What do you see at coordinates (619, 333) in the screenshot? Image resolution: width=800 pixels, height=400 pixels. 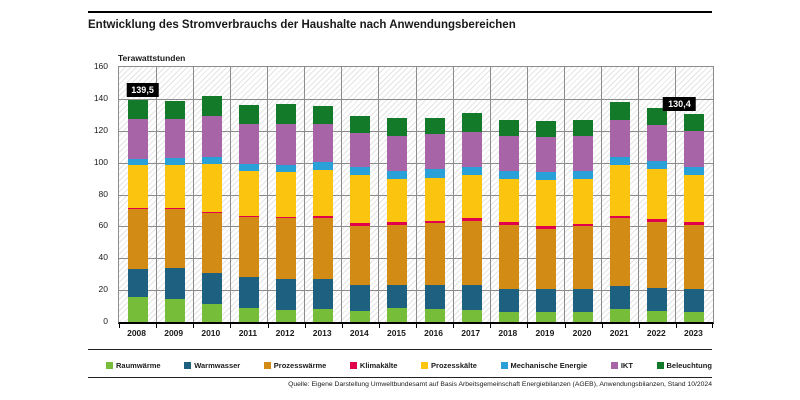 I see `year-label: 2021` at bounding box center [619, 333].